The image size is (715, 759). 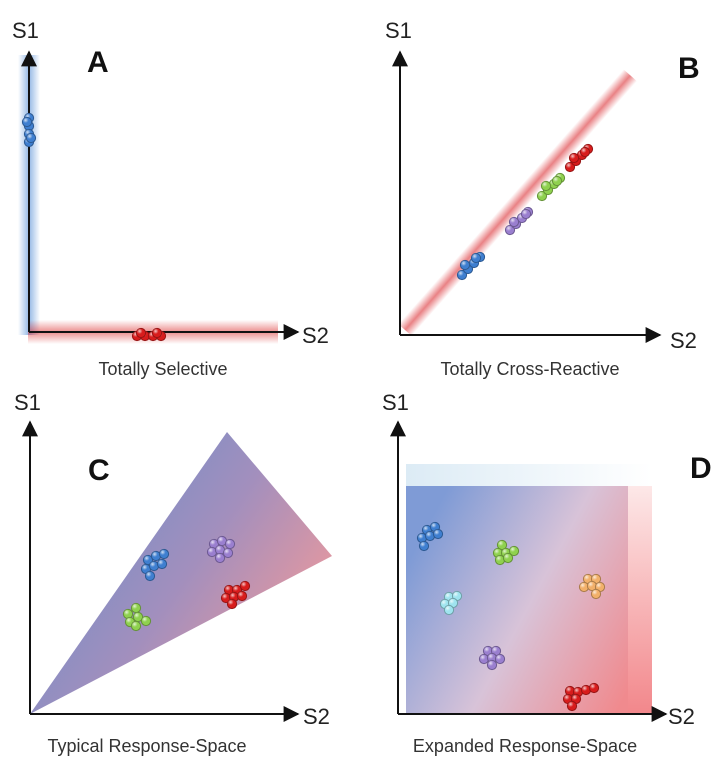 I want to click on expanded-region-top-d, so click(x=529, y=475).